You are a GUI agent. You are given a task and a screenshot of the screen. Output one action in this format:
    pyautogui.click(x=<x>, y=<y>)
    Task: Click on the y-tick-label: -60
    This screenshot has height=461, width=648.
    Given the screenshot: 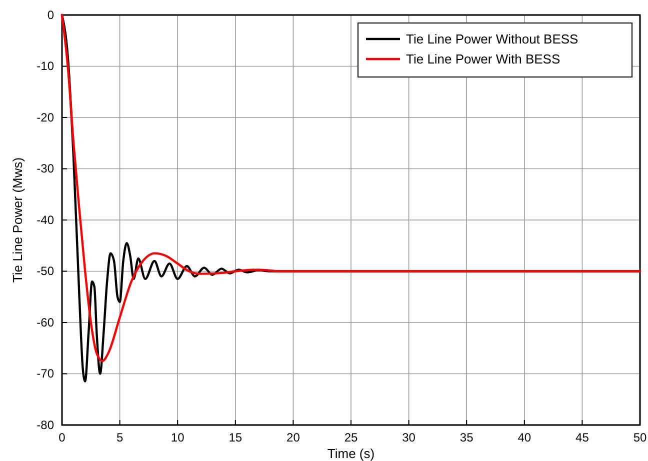 What is the action you would take?
    pyautogui.click(x=45, y=322)
    